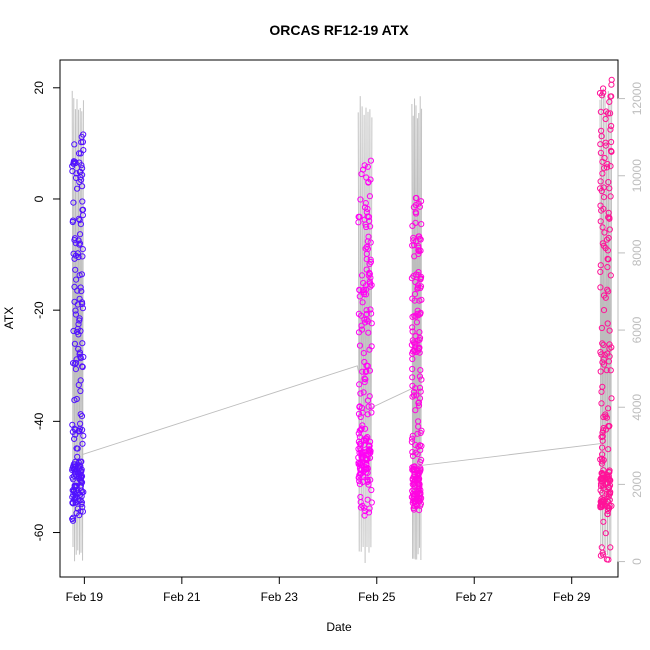  What do you see at coordinates (637, 484) in the screenshot?
I see `y2-tick-label: 2000` at bounding box center [637, 484].